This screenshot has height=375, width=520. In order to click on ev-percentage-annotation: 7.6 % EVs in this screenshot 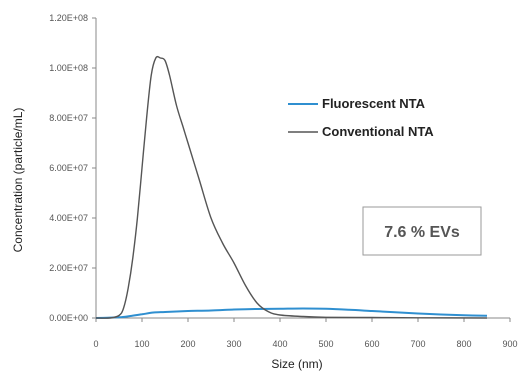, I will do `click(422, 231)`.